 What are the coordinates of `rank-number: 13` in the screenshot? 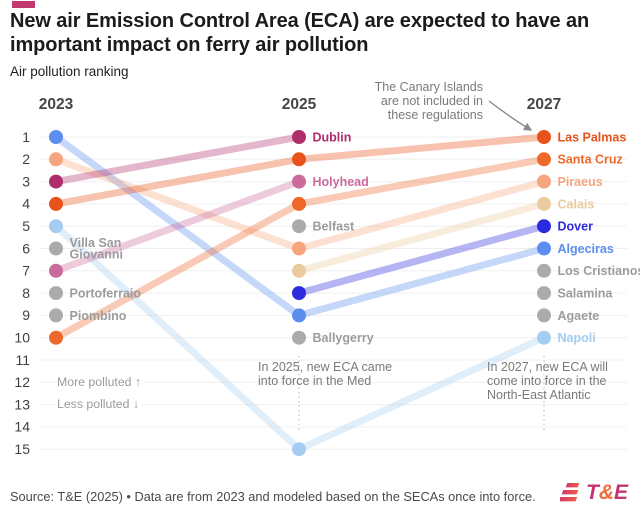 It's located at (22, 404).